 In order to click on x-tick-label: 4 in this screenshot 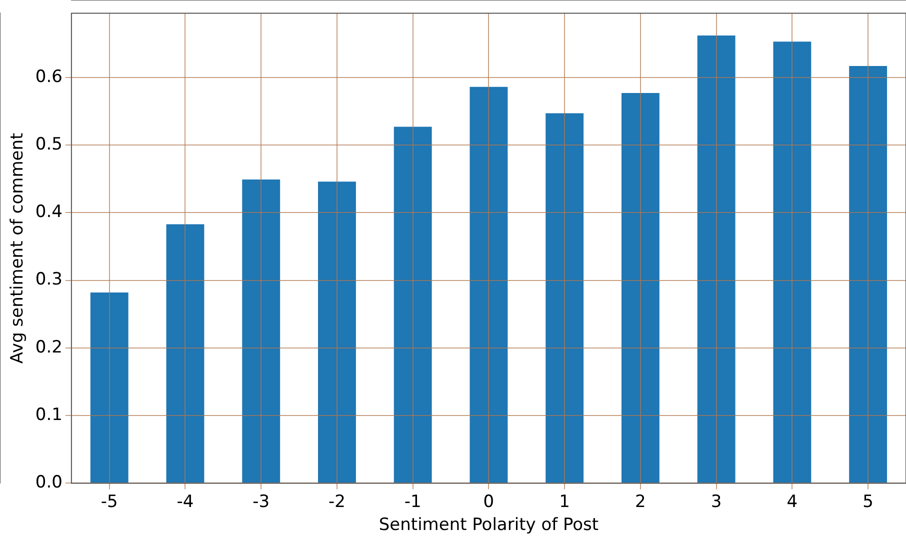, I will do `click(792, 502)`.